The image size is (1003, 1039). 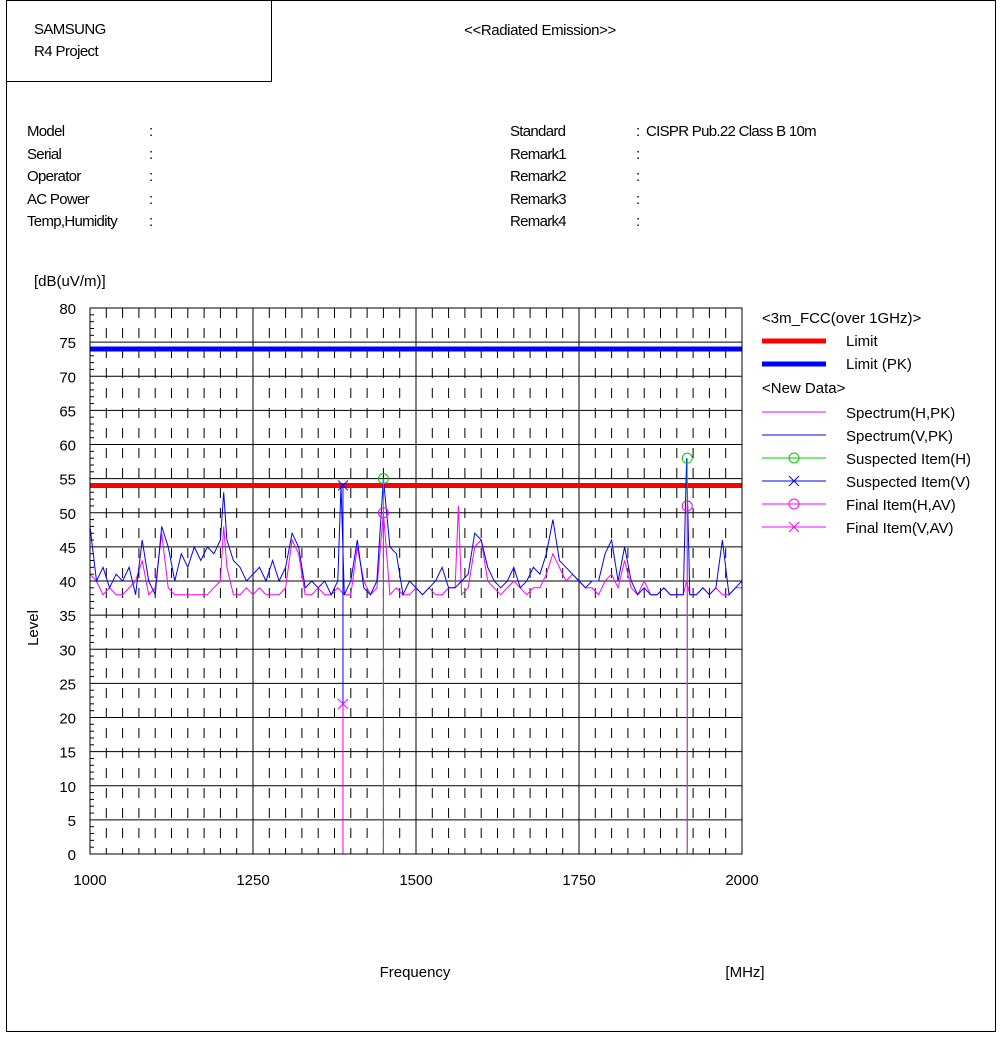 I want to click on info-label: Operator, so click(x=54, y=176).